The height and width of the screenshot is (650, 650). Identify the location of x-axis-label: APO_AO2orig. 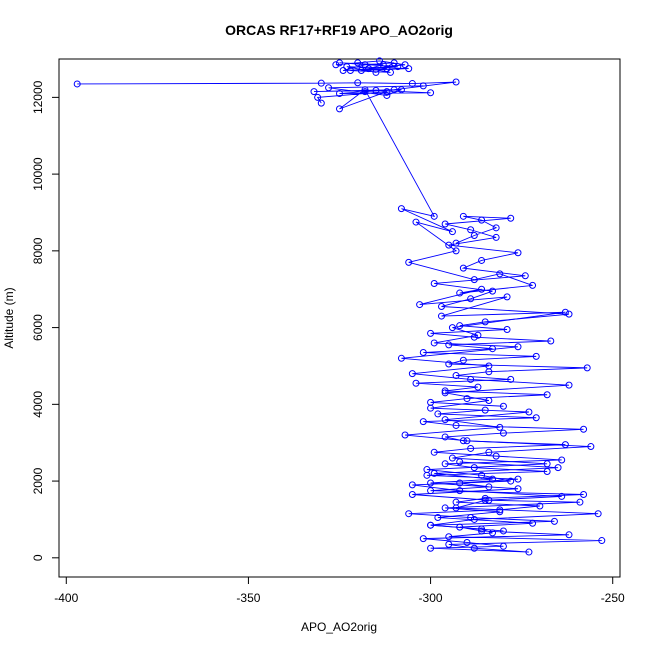
(339, 627).